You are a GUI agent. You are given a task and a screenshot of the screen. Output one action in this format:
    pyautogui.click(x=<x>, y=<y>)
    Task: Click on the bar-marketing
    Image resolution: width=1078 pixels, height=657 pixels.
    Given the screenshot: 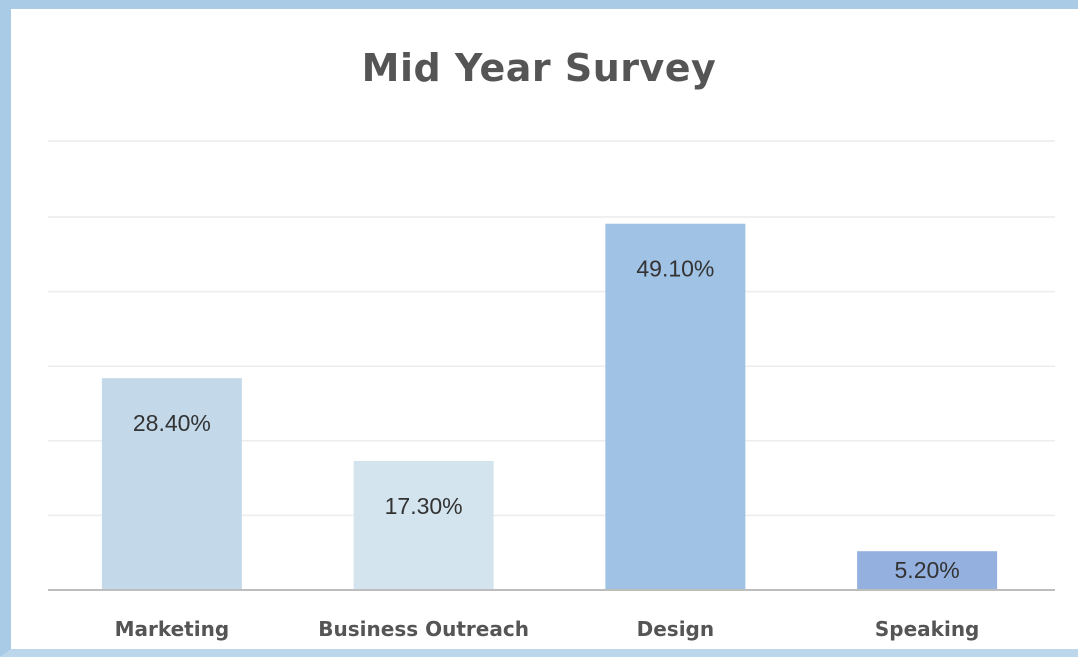 What is the action you would take?
    pyautogui.click(x=171, y=484)
    